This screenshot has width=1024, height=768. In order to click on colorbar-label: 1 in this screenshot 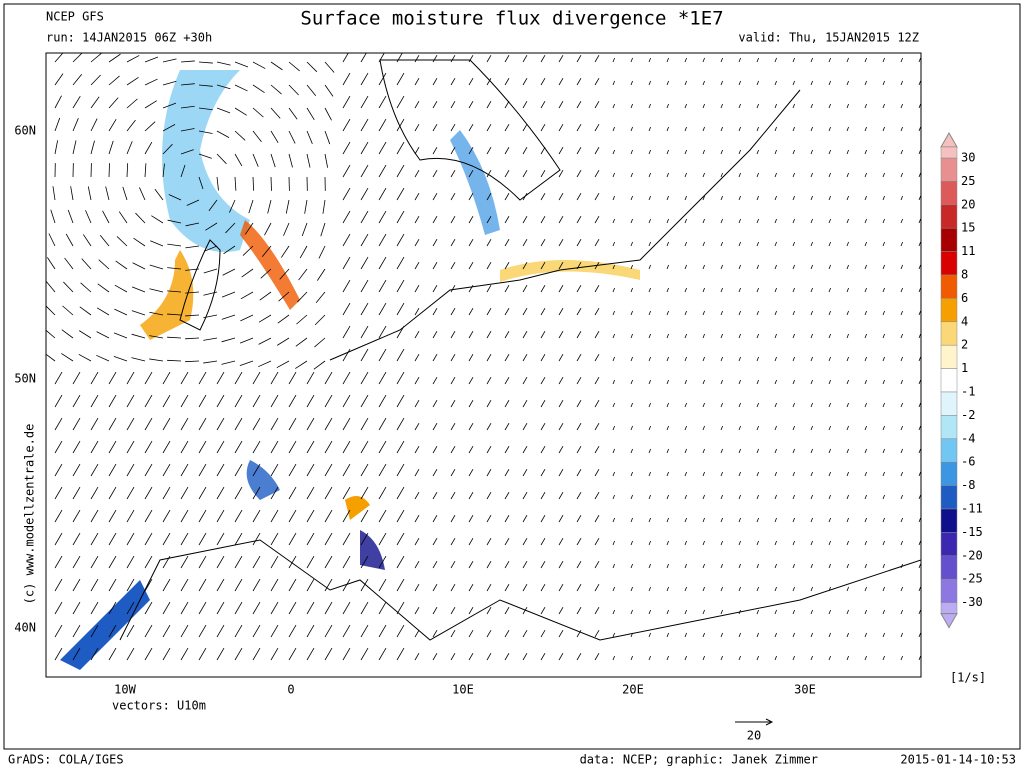, I will do `click(964, 368)`.